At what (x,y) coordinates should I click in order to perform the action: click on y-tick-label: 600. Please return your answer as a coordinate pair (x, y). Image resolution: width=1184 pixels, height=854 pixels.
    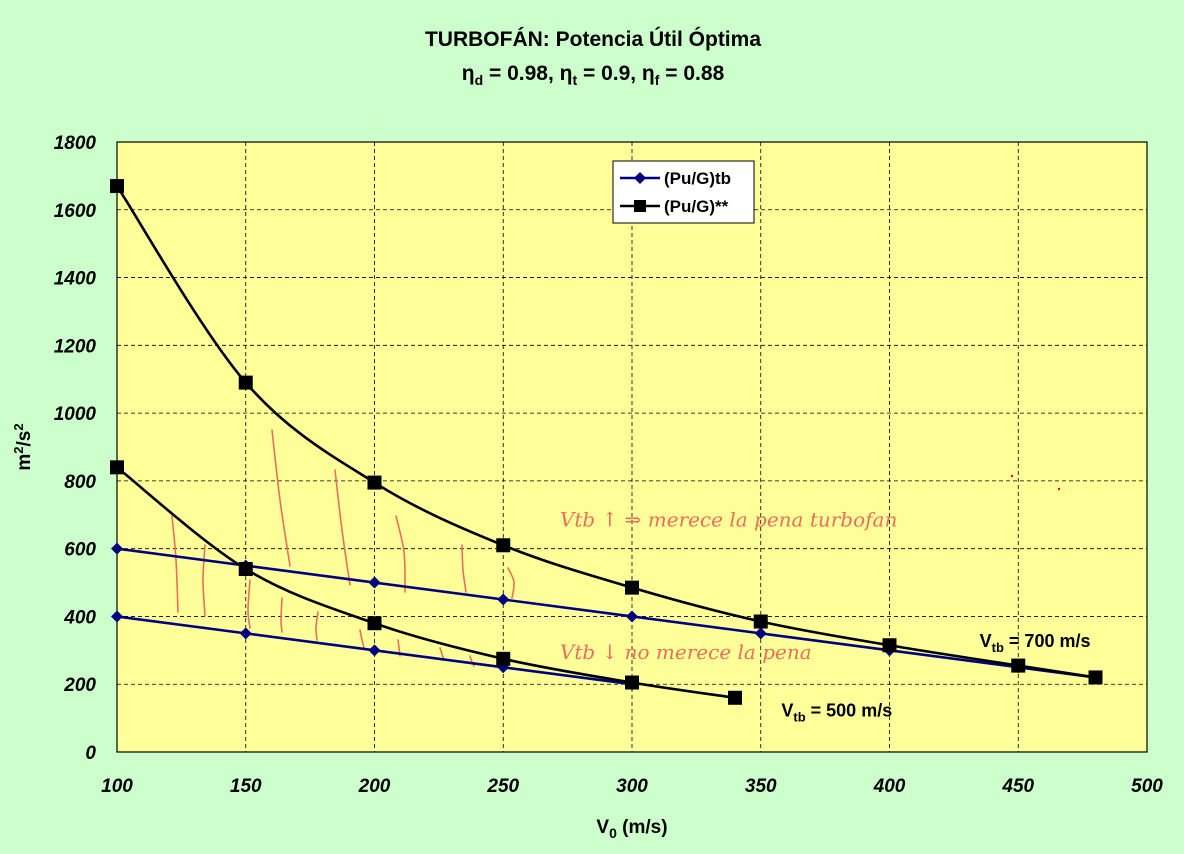
    Looking at the image, I should click on (80, 550).